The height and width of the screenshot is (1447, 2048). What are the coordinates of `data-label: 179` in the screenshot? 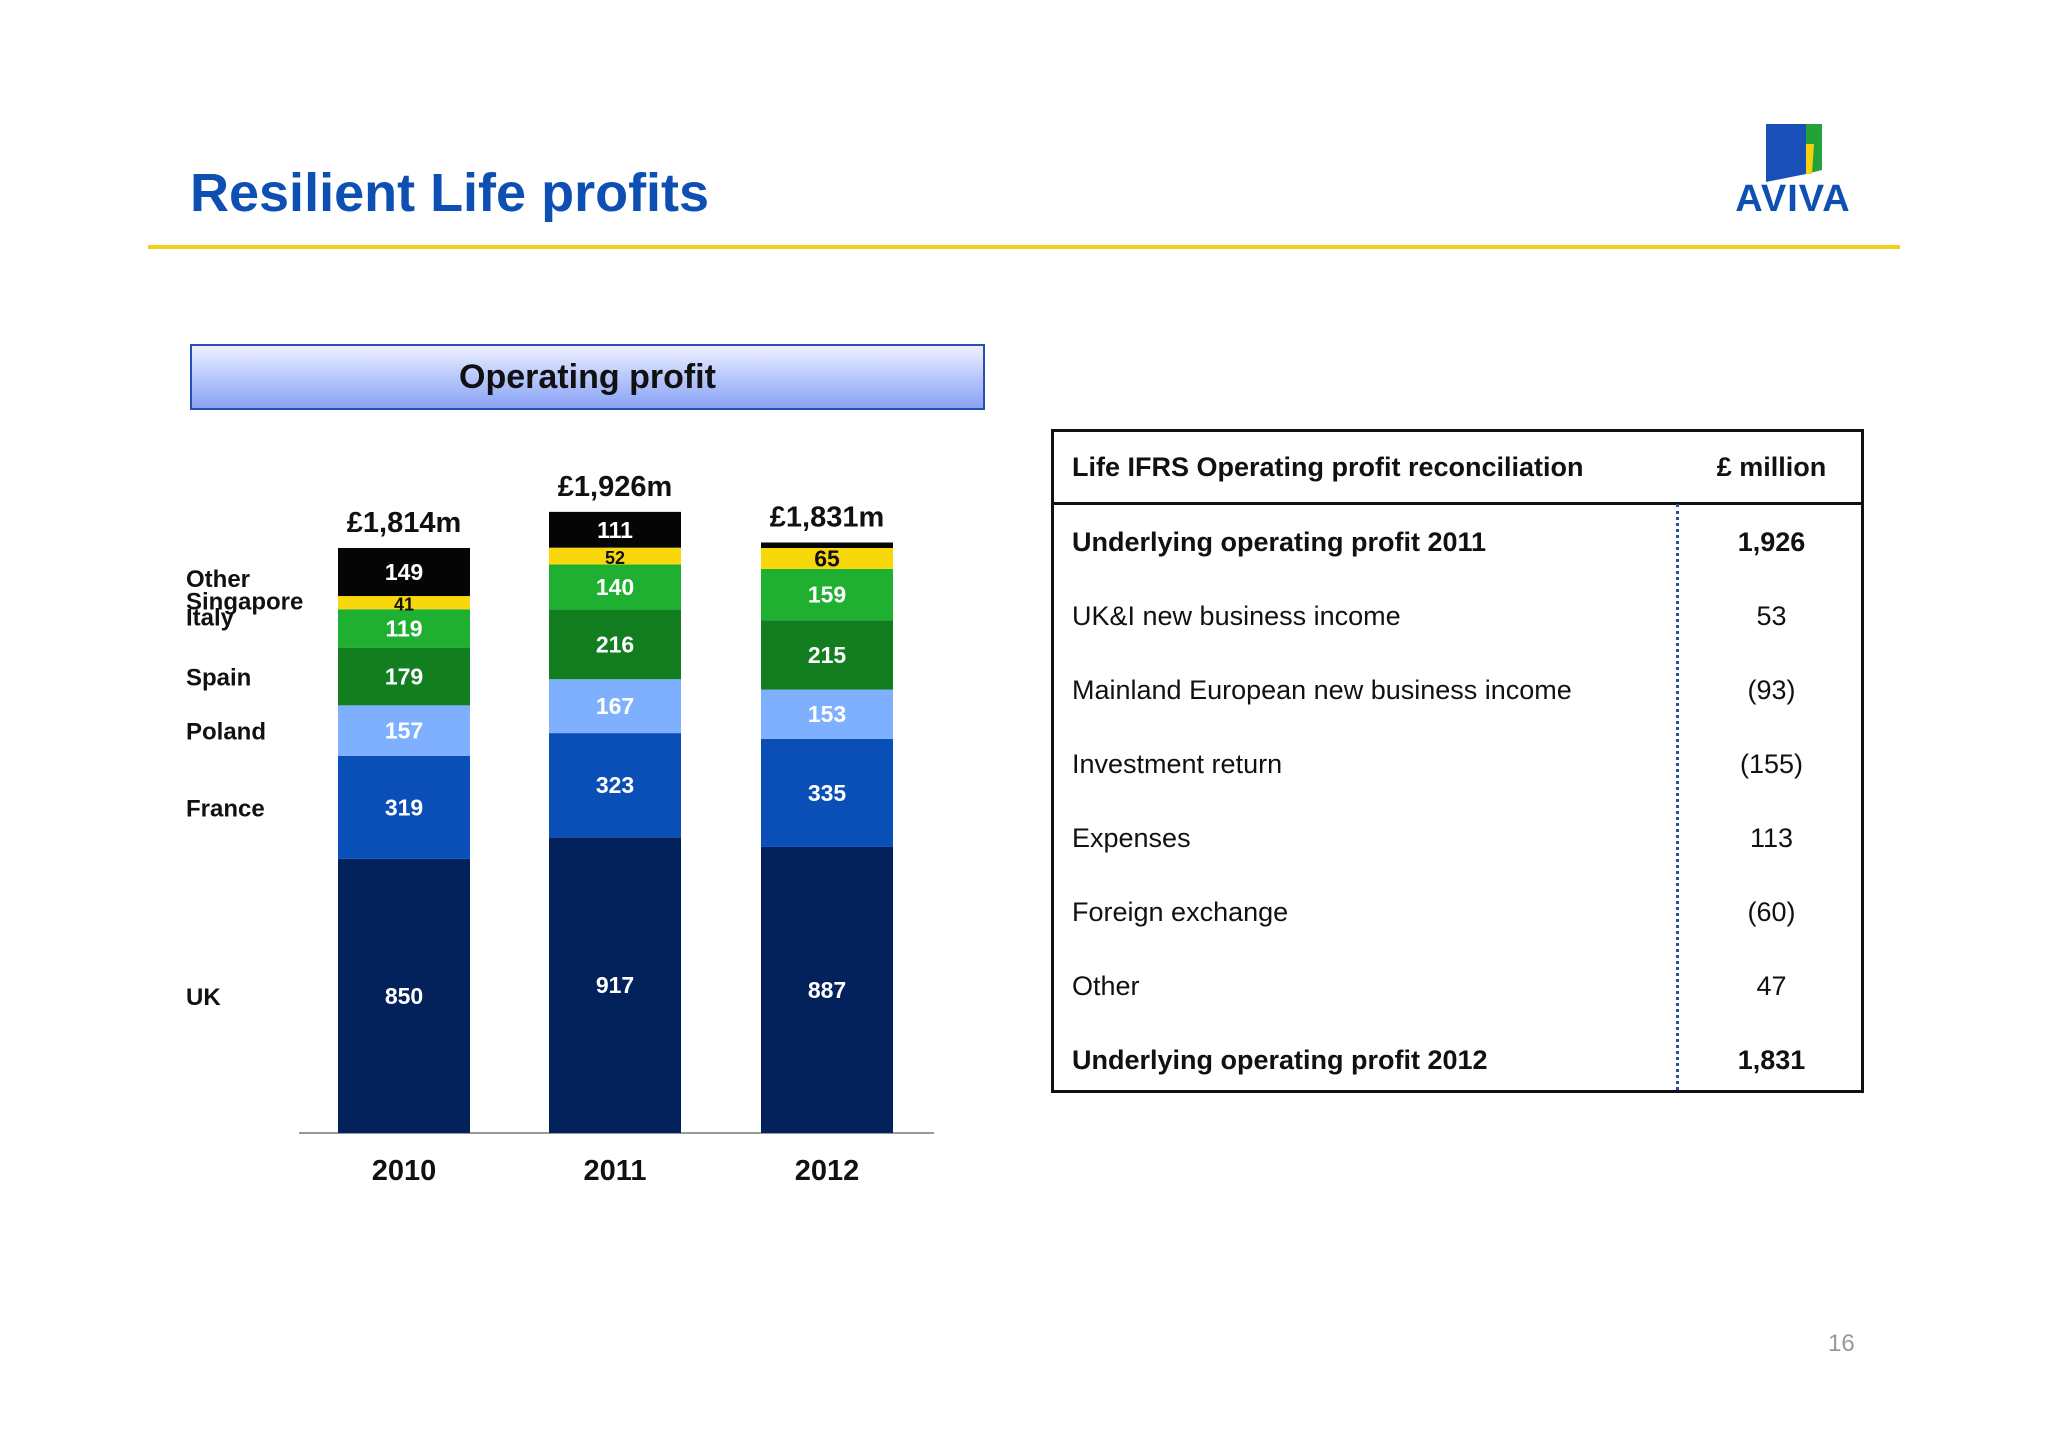 It's located at (404, 677).